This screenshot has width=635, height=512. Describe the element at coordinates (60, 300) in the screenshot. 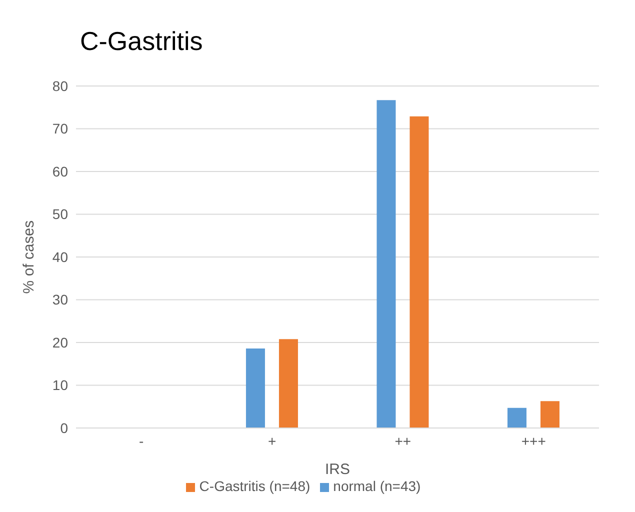

I see `y-tick-label: 30` at that location.